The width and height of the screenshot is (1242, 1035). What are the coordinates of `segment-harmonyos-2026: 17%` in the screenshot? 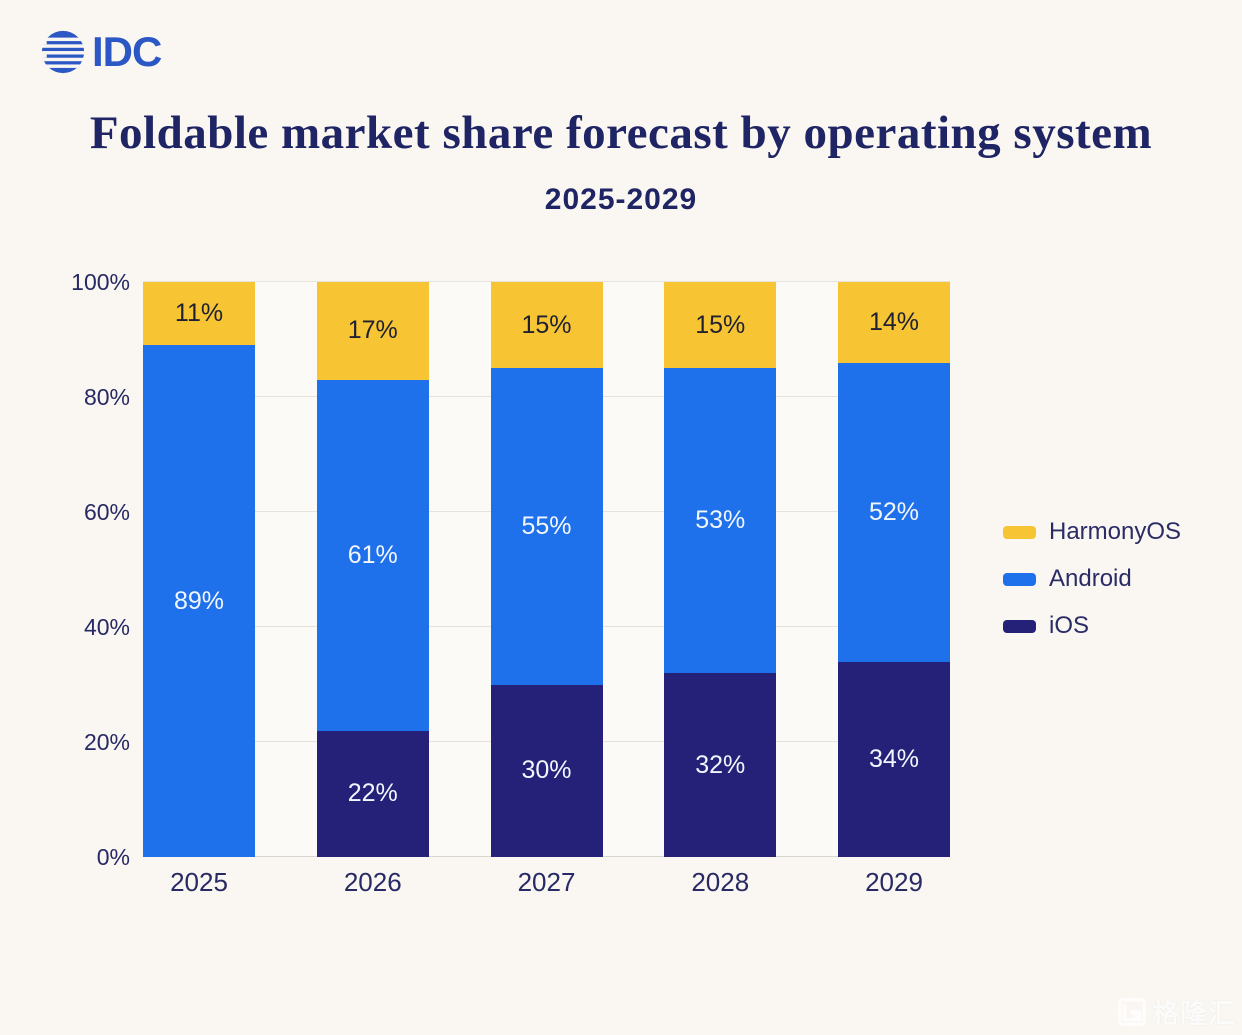 It's located at (372, 331).